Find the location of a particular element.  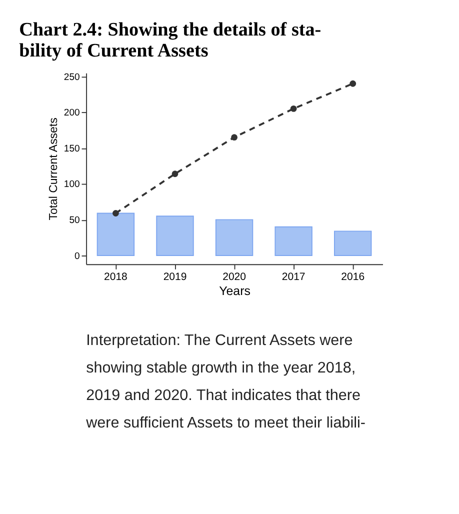

y-tick-label: 100 is located at coordinates (72, 184).